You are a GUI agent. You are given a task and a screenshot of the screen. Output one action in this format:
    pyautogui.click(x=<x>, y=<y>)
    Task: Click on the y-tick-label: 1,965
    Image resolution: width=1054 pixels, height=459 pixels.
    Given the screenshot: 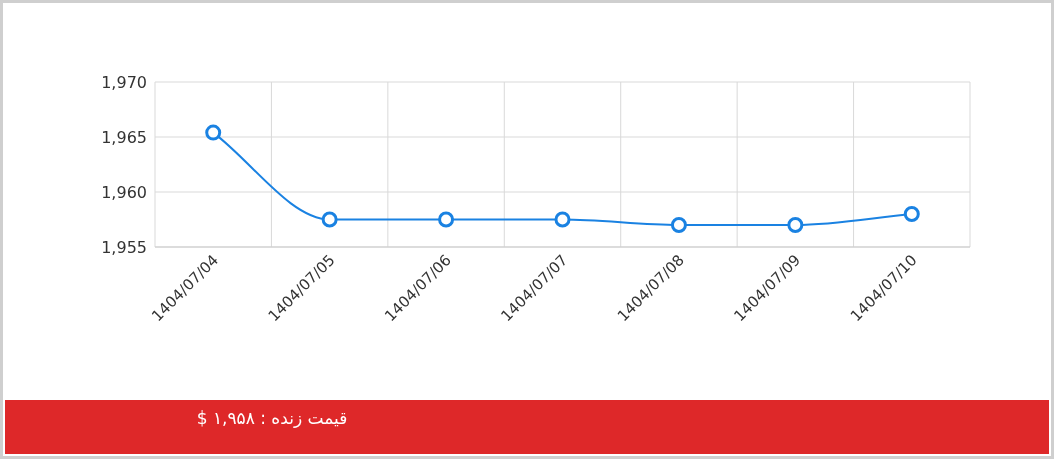 What is the action you would take?
    pyautogui.click(x=124, y=137)
    